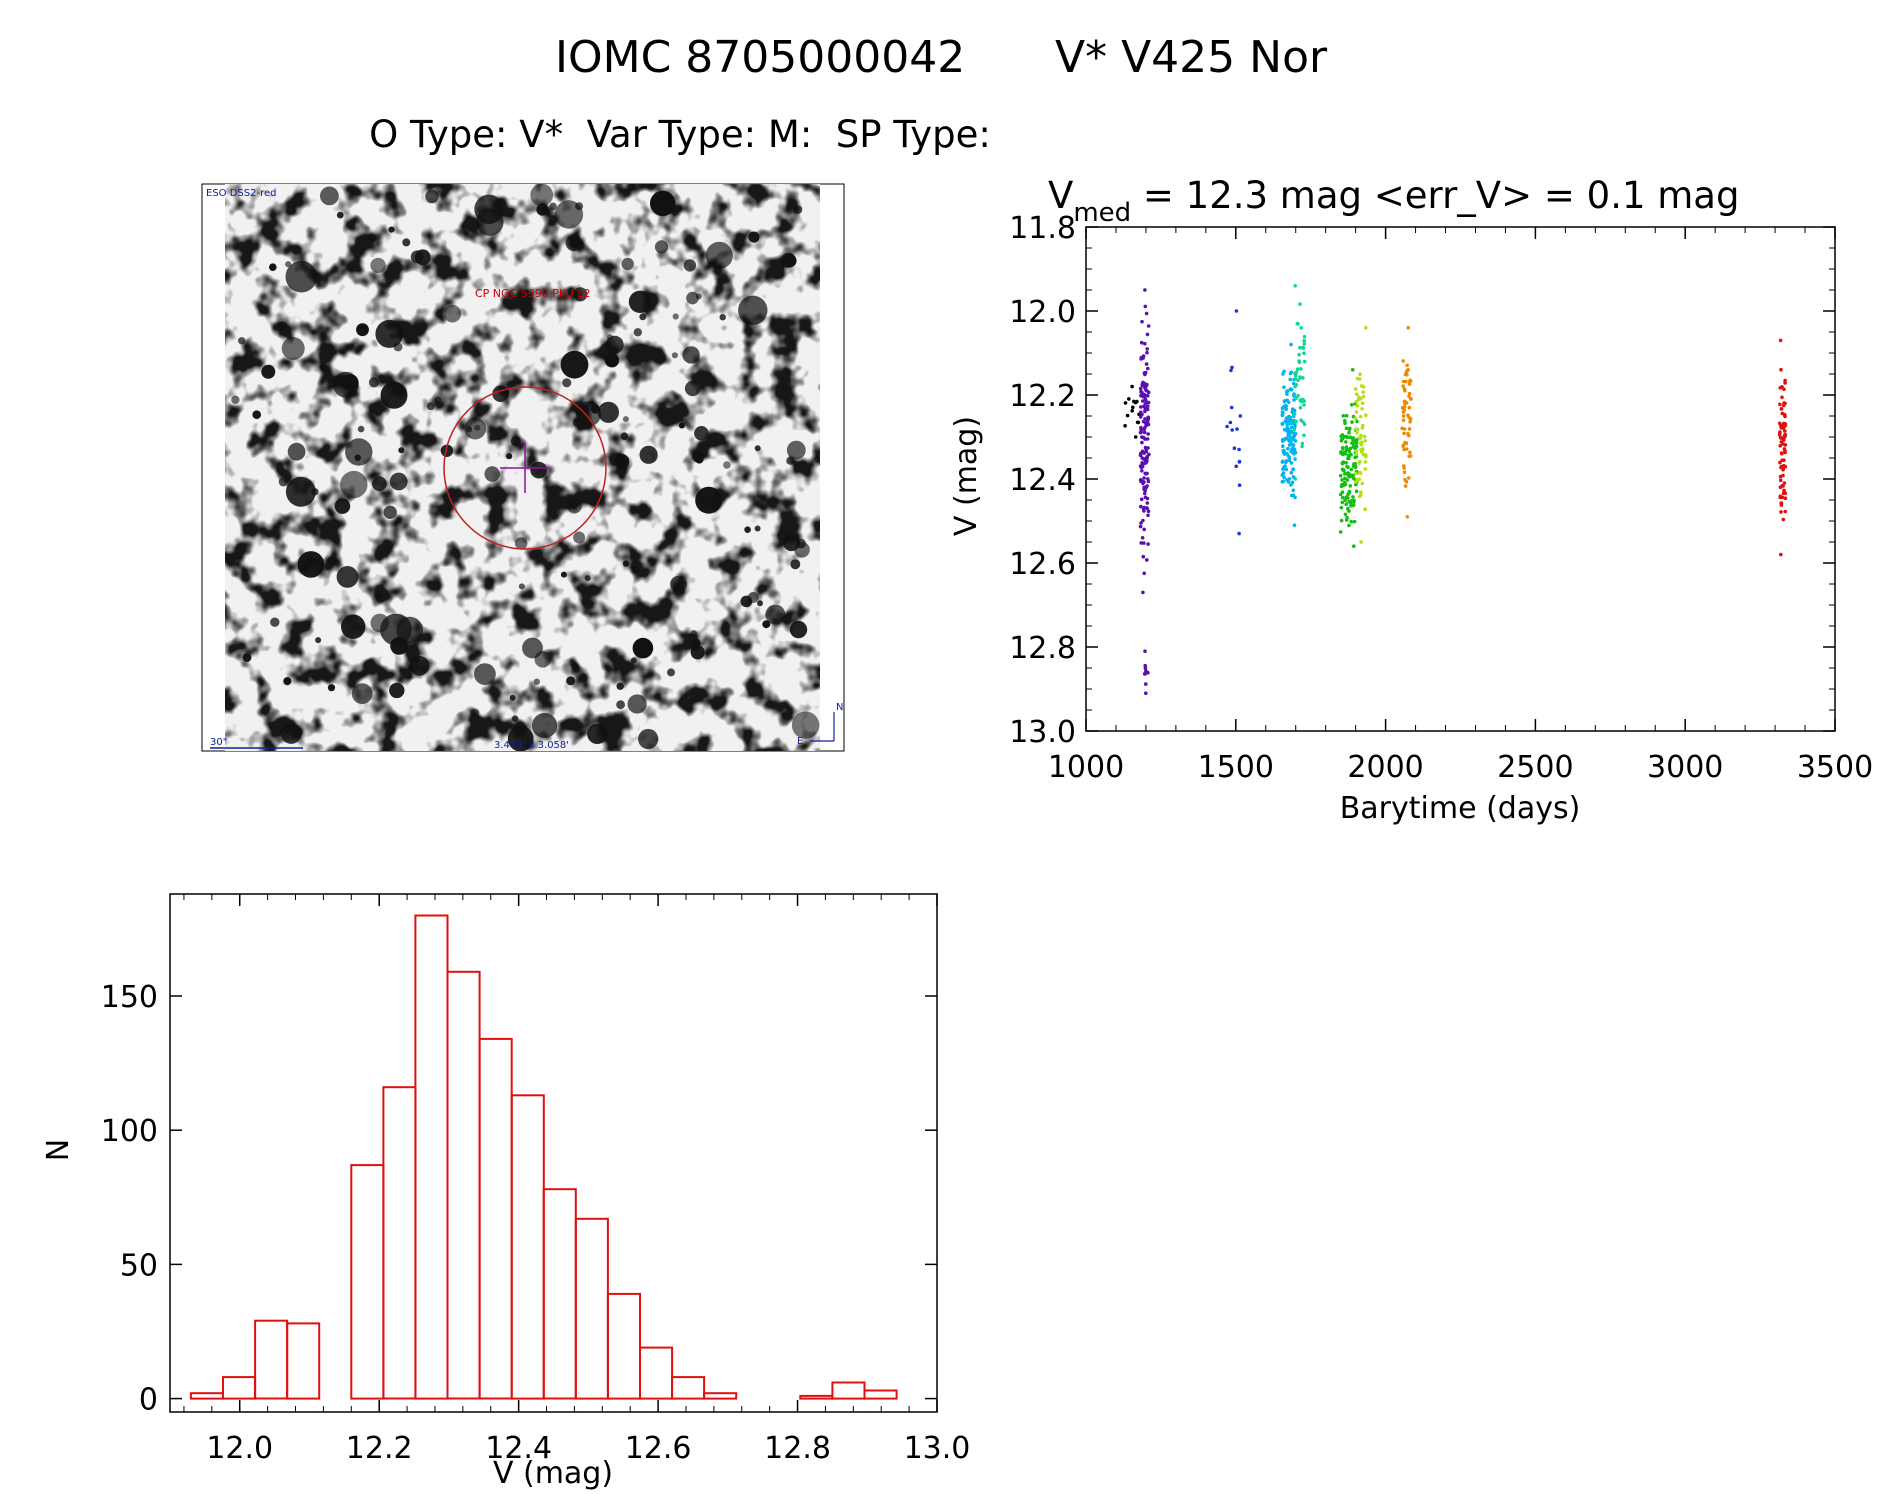 The height and width of the screenshot is (1494, 1889). What do you see at coordinates (239, 1448) in the screenshot?
I see `hist-xtick-label: 12.0` at bounding box center [239, 1448].